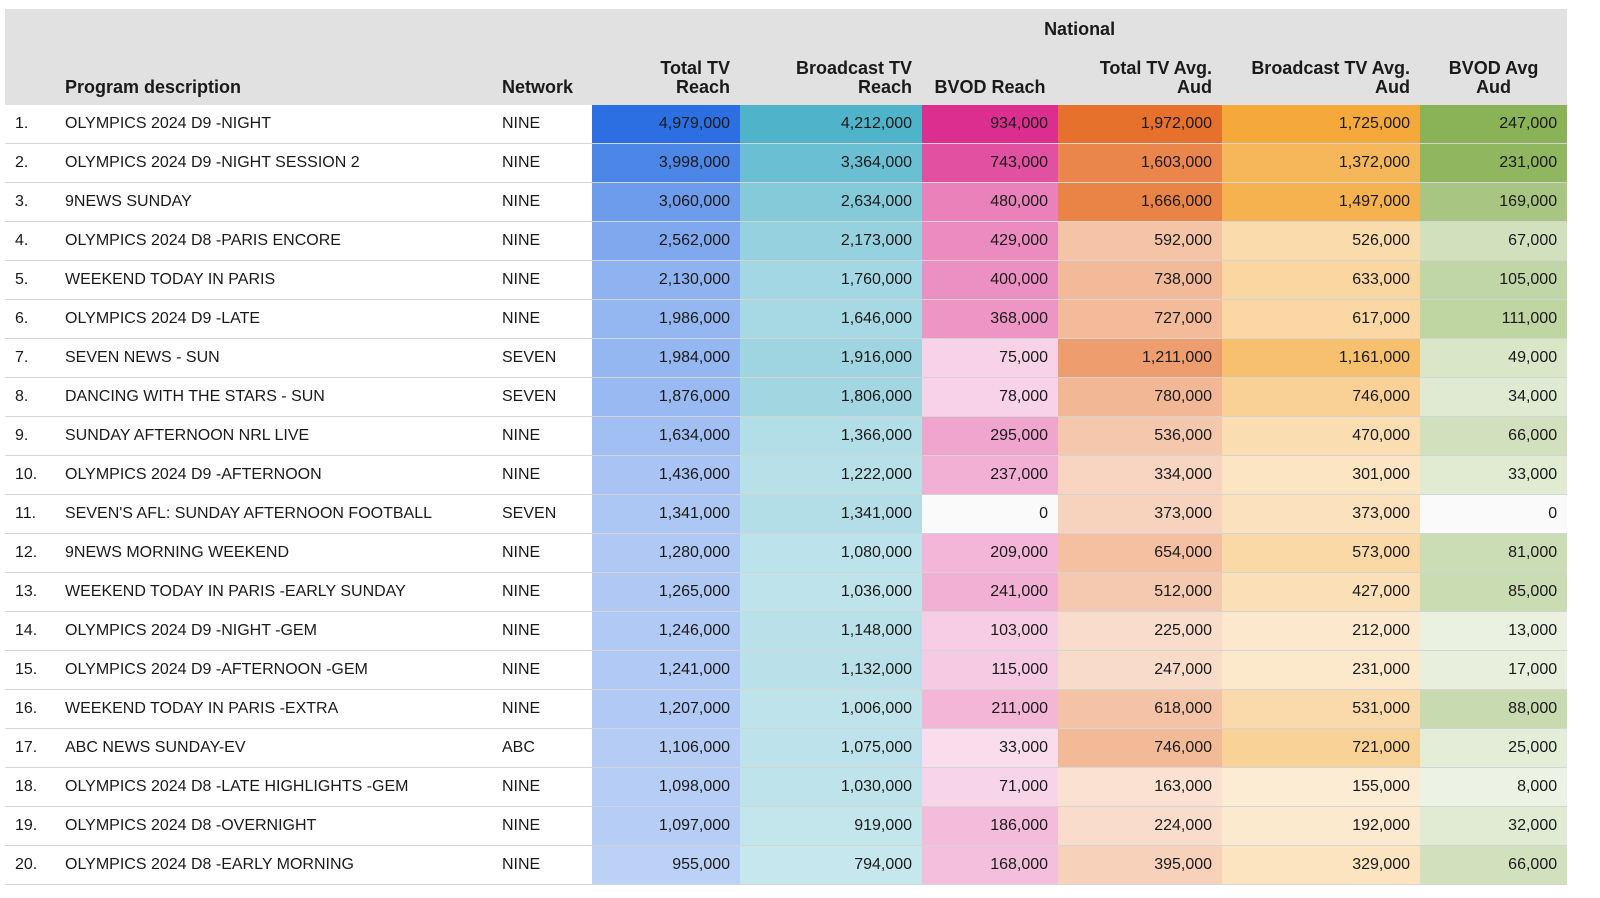 This screenshot has height=898, width=1600. What do you see at coordinates (30, 397) in the screenshot?
I see `rank-cell: 8.` at bounding box center [30, 397].